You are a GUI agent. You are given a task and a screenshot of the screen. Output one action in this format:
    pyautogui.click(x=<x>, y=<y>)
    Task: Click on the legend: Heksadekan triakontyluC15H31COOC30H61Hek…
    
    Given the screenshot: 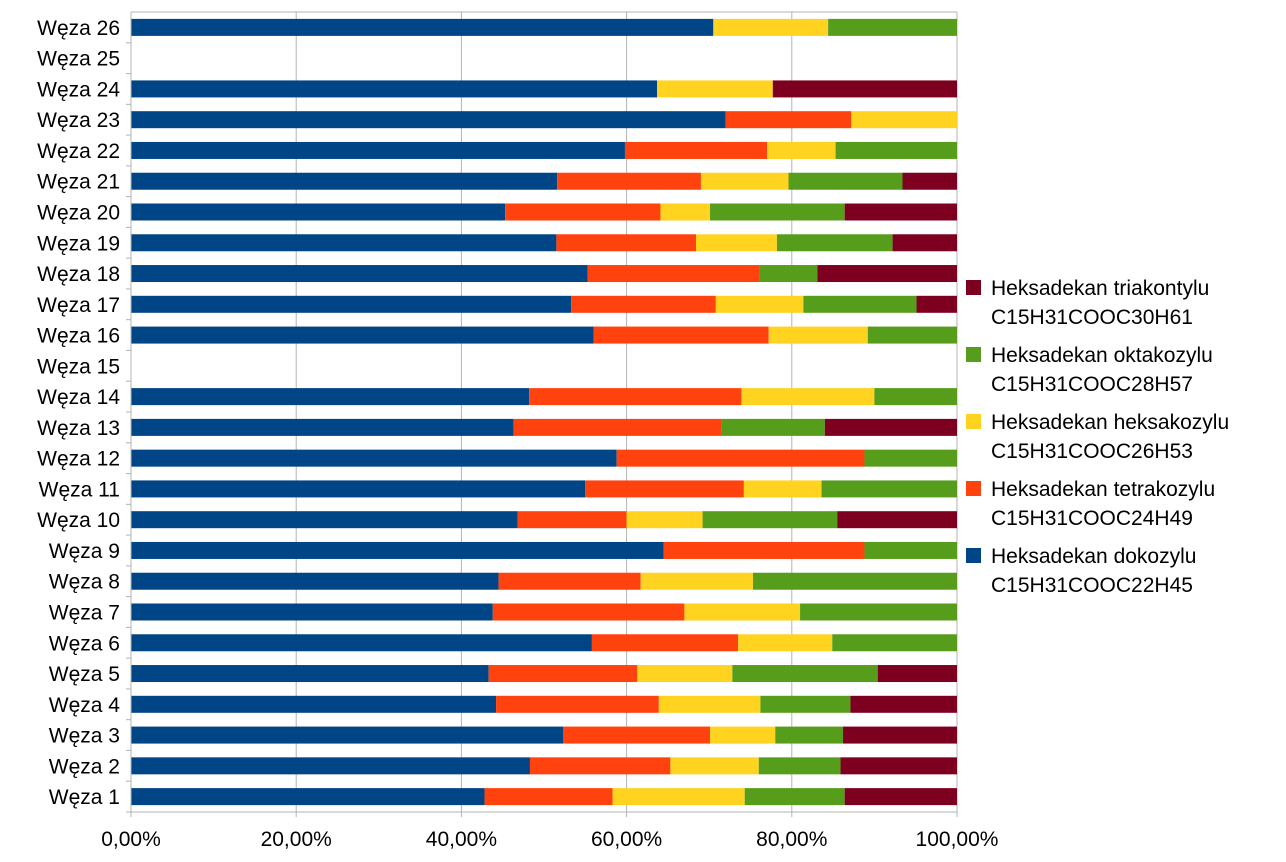 What is the action you would take?
    pyautogui.click(x=1097, y=437)
    